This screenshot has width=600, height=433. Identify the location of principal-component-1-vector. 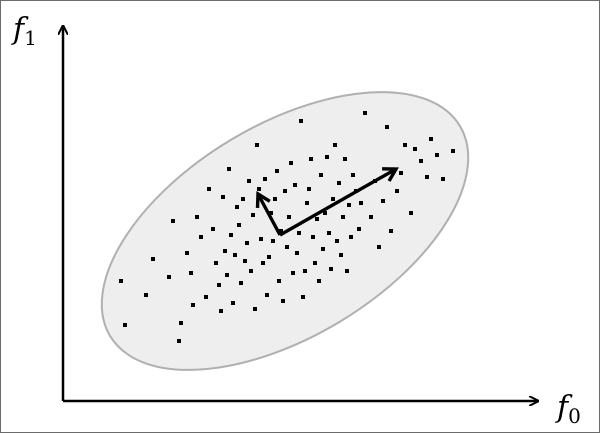
(339, 202).